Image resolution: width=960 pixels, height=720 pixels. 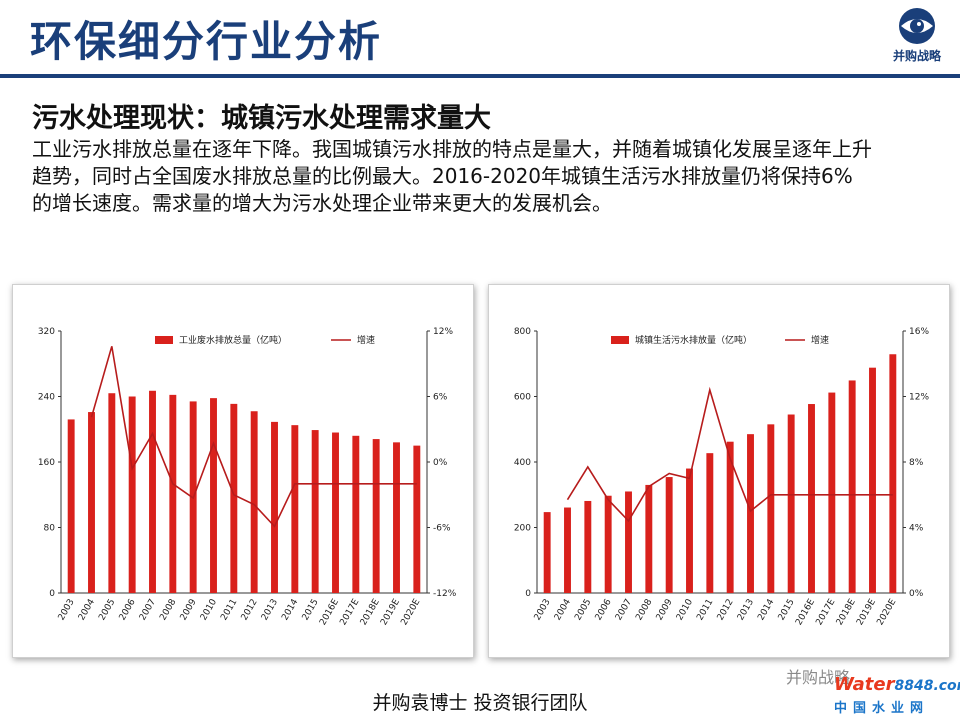 I want to click on bar-2009, so click(x=669, y=535).